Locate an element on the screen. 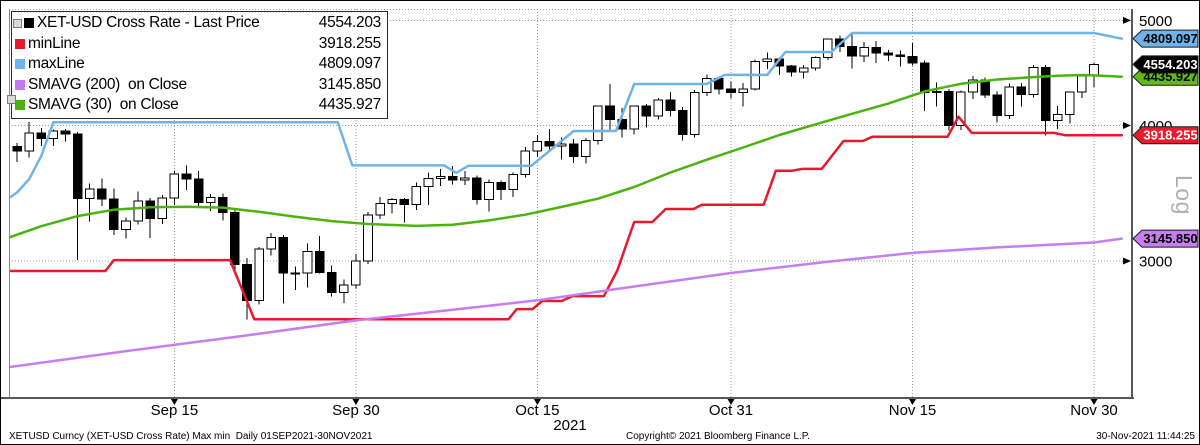 The width and height of the screenshot is (1200, 445). legend-label: SMAVG (200) on Close is located at coordinates (107, 84).